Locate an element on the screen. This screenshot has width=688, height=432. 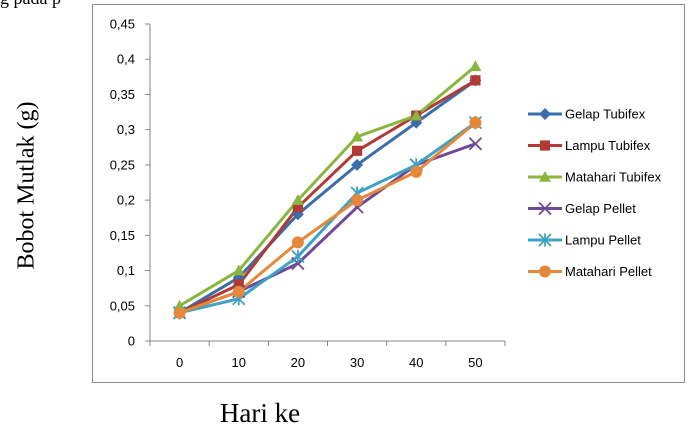
legend-label: Lampu Pellet is located at coordinates (603, 240).